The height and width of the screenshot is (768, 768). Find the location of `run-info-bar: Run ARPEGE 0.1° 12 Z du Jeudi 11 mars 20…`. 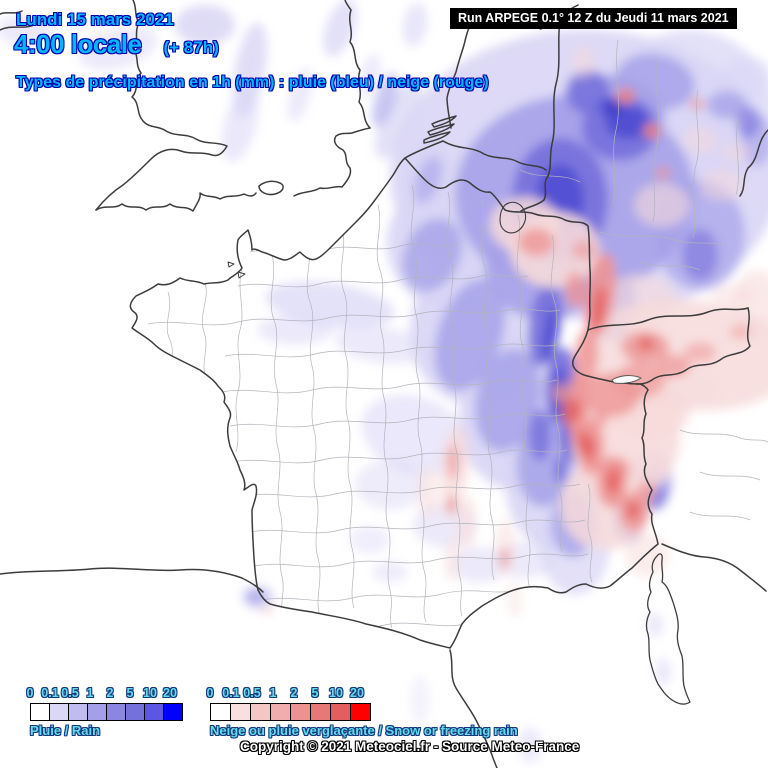

run-info-bar: Run ARPEGE 0.1° 12 Z du Jeudi 11 mars 20… is located at coordinates (593, 18).